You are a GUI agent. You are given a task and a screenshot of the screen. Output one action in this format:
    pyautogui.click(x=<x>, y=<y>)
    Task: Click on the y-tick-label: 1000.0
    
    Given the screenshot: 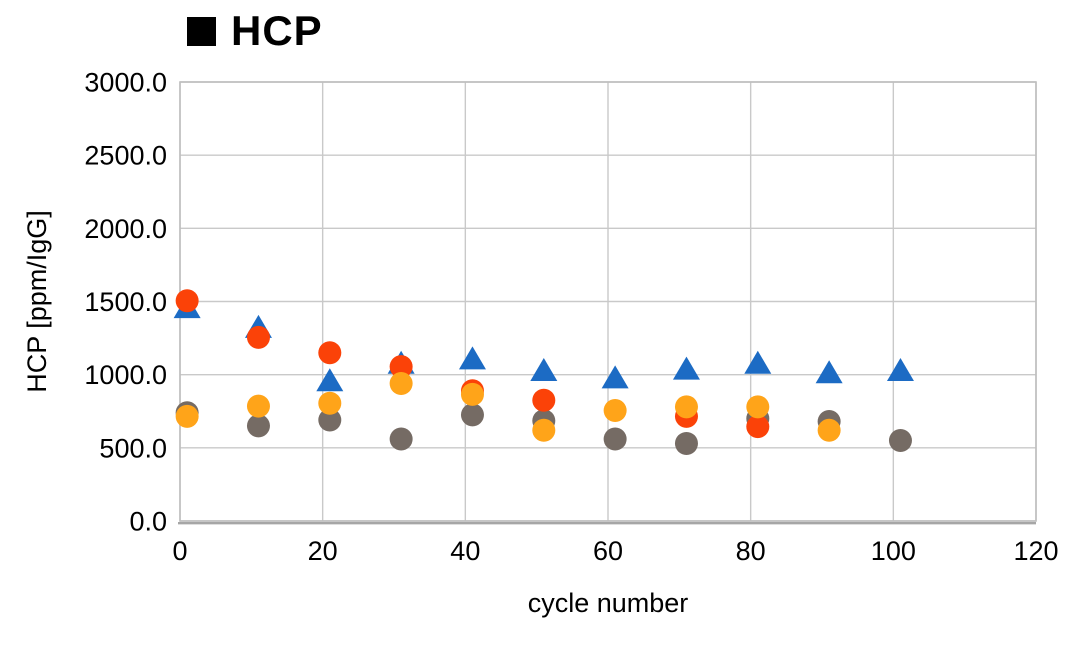 What is the action you would take?
    pyautogui.click(x=125, y=375)
    